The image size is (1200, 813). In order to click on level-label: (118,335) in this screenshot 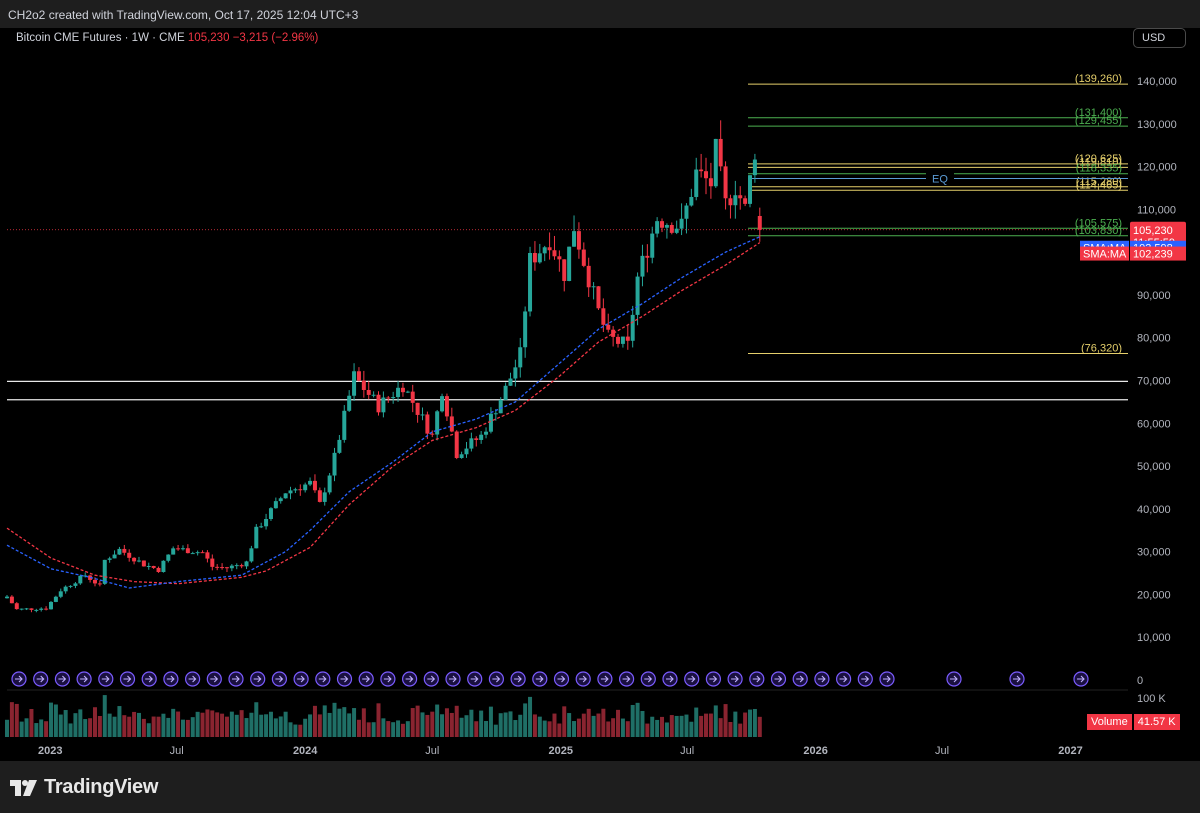, I will do `click(1099, 169)`.